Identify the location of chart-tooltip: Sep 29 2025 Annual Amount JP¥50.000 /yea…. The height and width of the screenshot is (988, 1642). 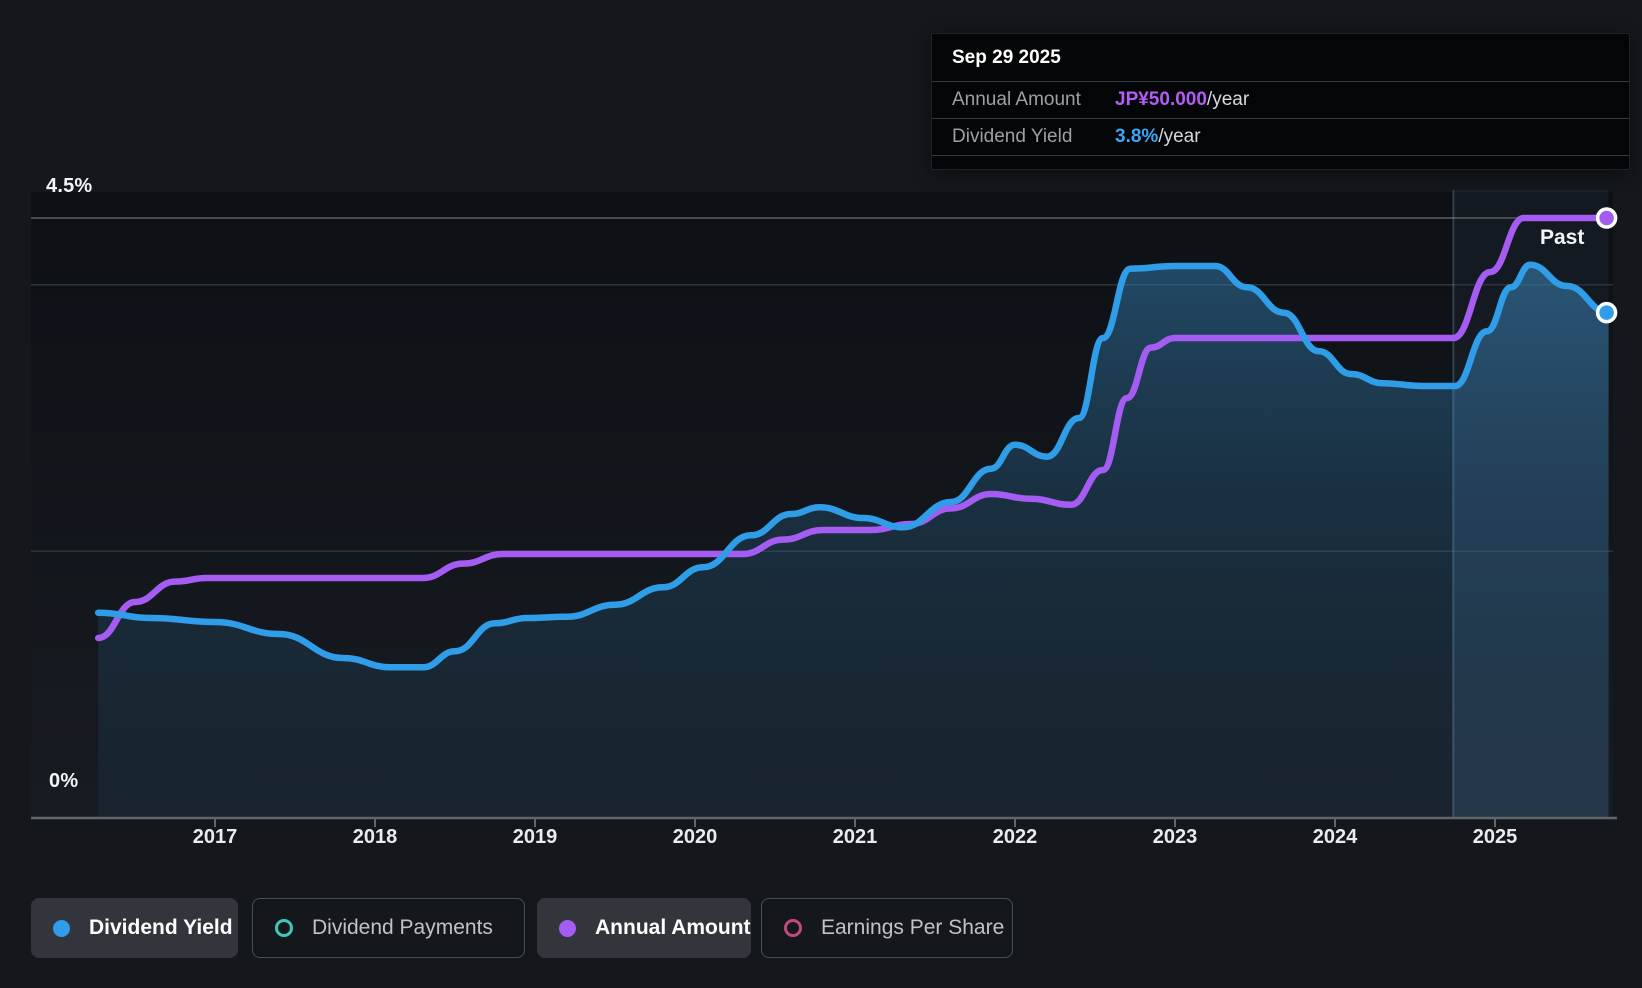
(1280, 101).